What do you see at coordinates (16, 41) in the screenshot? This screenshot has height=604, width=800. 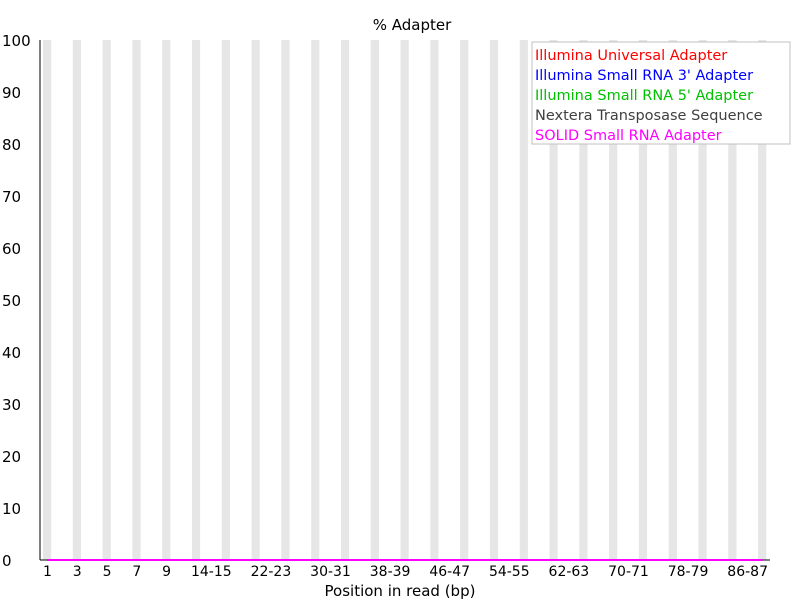 I see `y-tick-label: 100` at bounding box center [16, 41].